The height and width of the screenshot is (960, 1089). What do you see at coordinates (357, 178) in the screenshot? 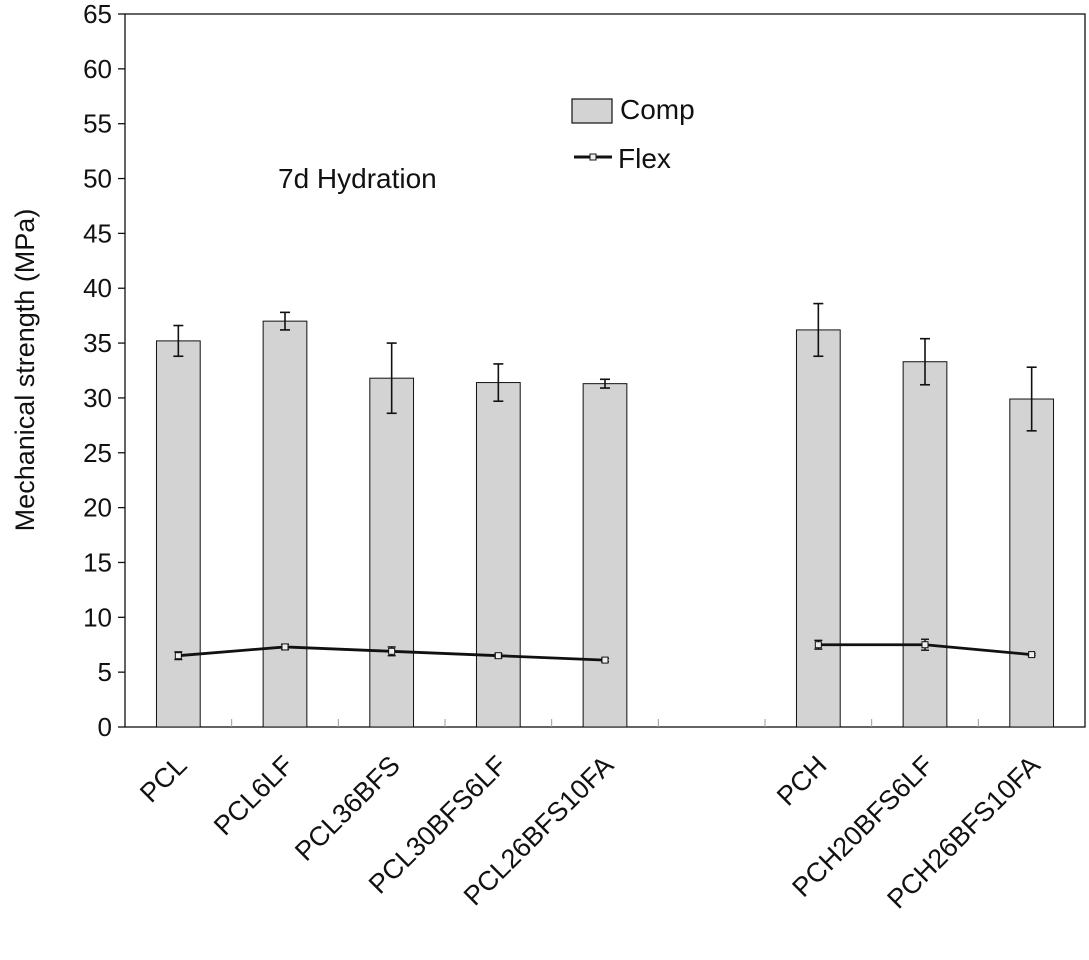
I see `annotation-7d-hydration: 7d Hydration` at bounding box center [357, 178].